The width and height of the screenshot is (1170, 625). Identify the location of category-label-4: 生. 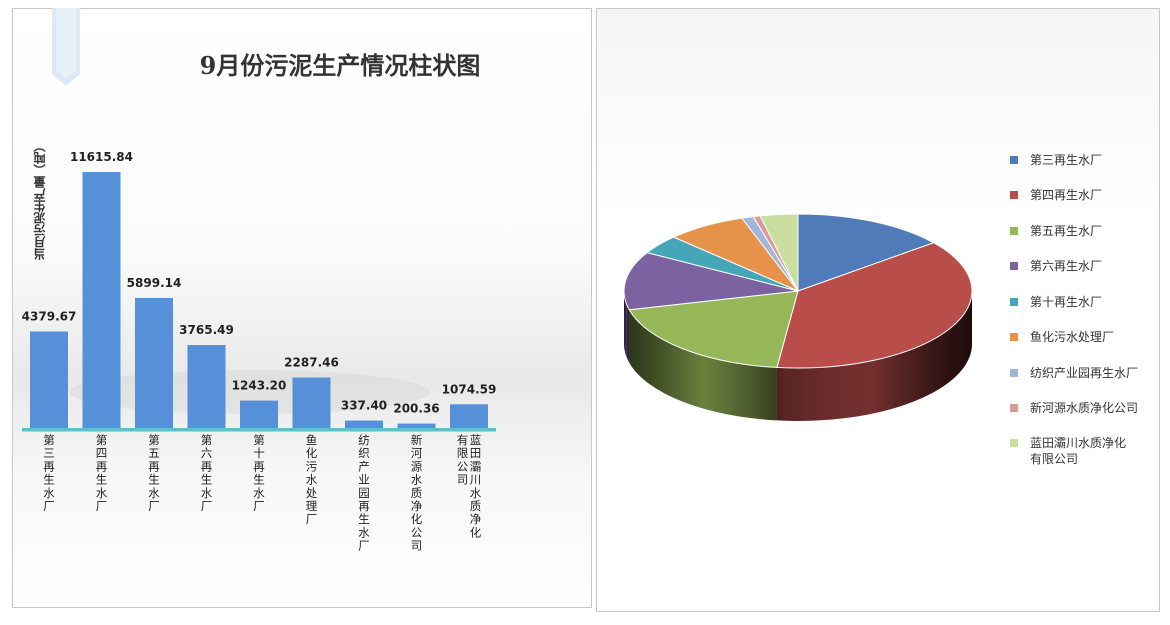
(259, 480).